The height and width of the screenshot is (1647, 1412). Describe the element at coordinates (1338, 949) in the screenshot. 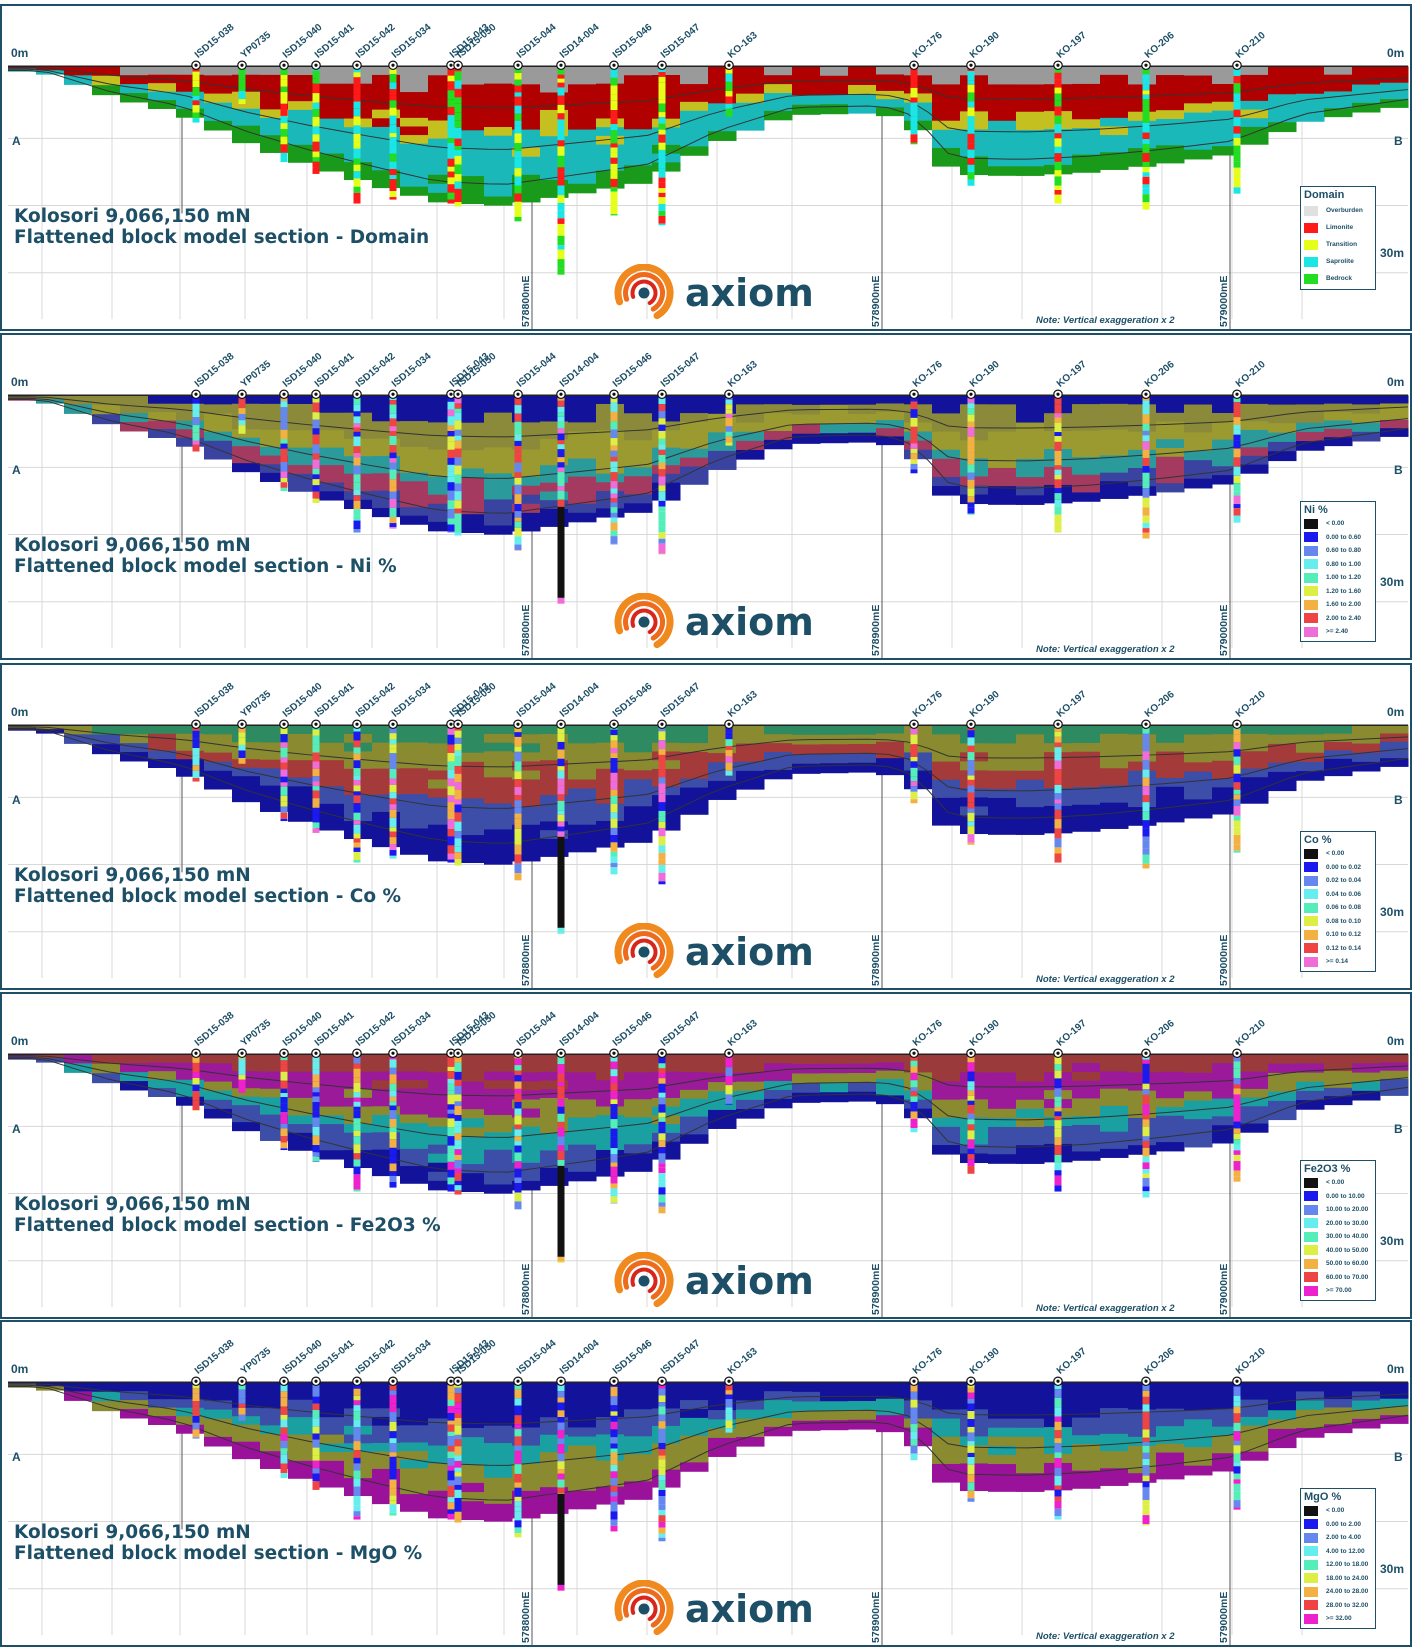

I see `legend-item: 0.12 to 0.14` at that location.